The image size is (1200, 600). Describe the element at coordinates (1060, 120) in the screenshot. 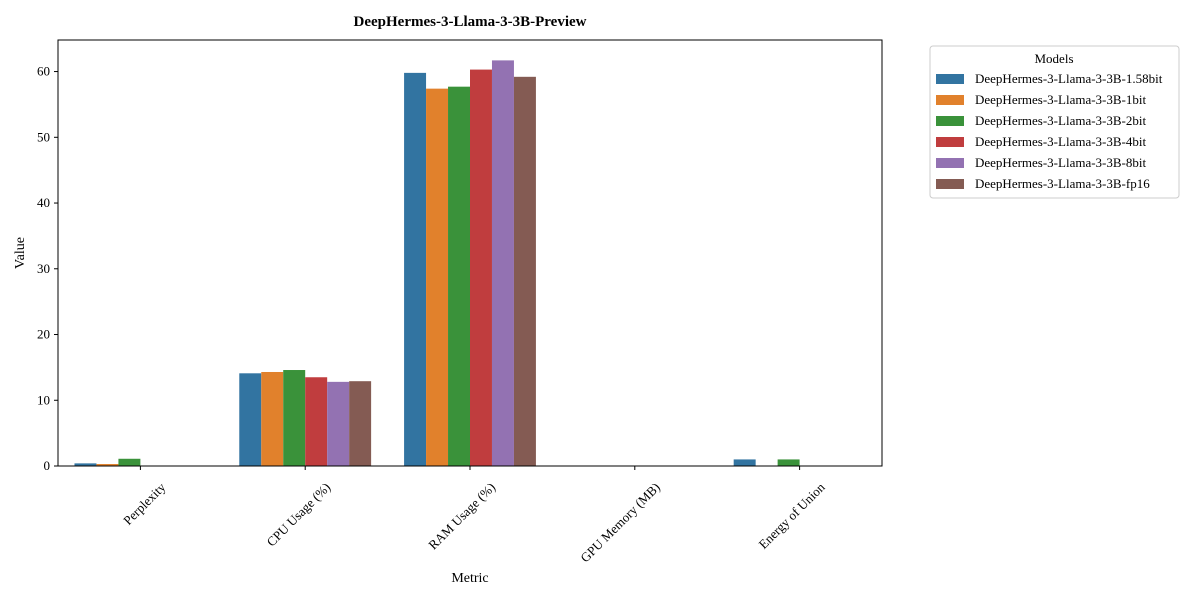

I see `legend-label: DeepHermes-3-Llama-3-3B-2bit` at that location.